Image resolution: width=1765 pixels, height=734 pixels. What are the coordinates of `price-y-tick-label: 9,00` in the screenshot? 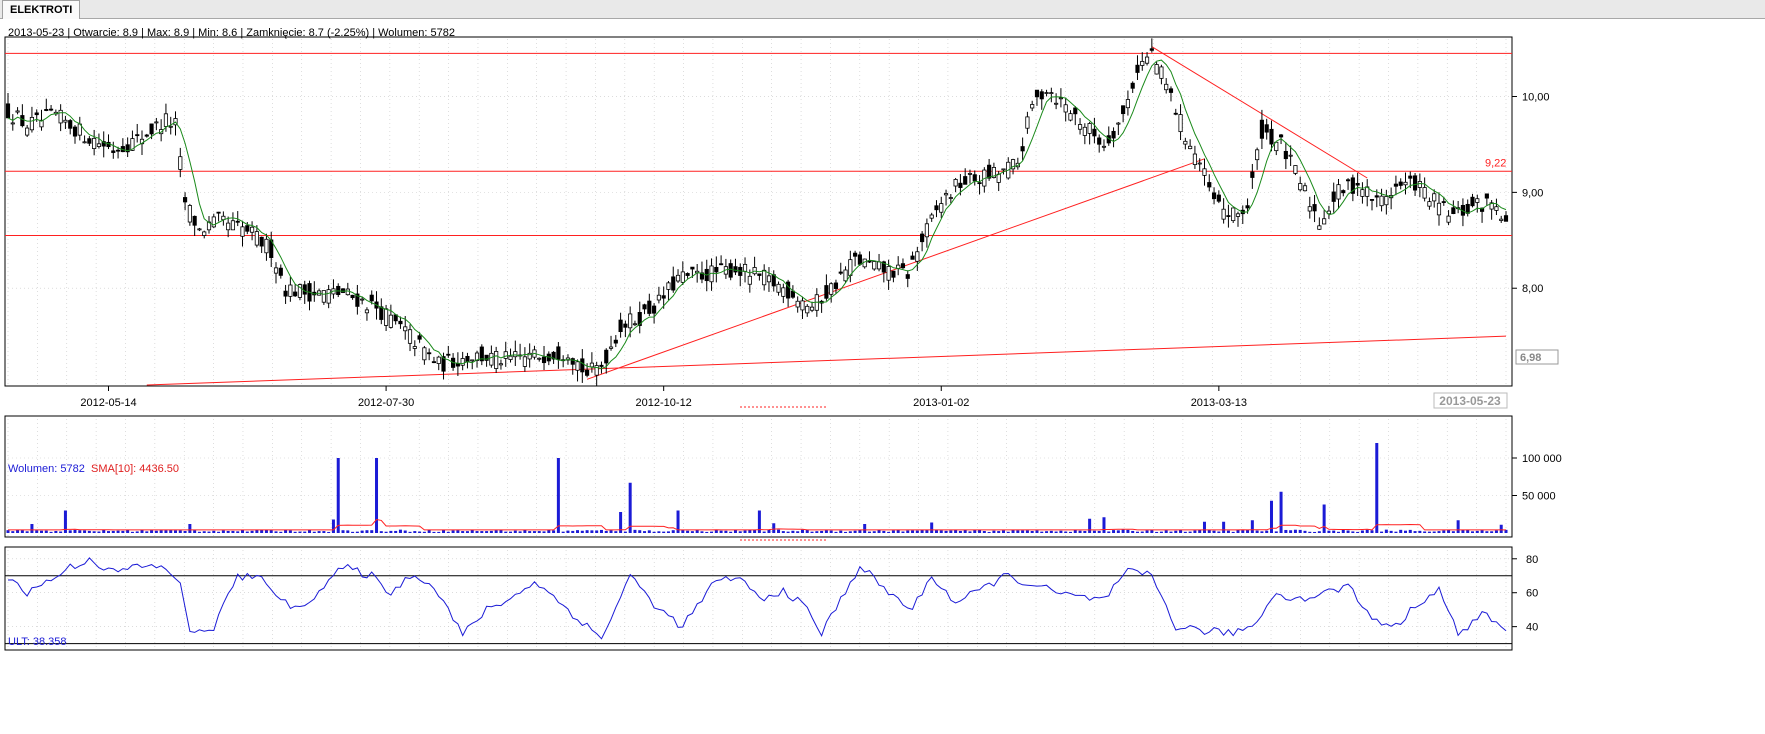 It's located at (1532, 193).